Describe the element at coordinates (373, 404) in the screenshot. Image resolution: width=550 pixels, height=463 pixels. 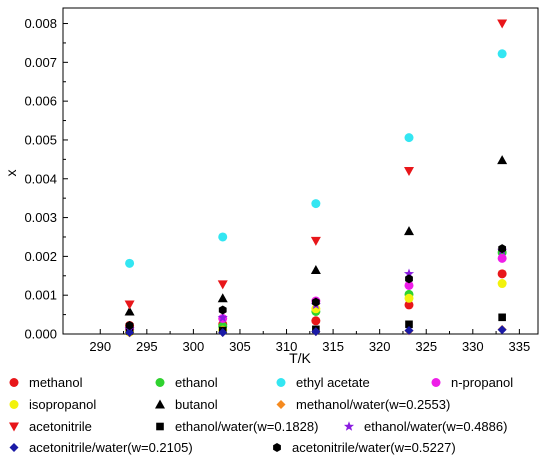
I see `legend-label: methanol/water(w=0.2553)` at that location.